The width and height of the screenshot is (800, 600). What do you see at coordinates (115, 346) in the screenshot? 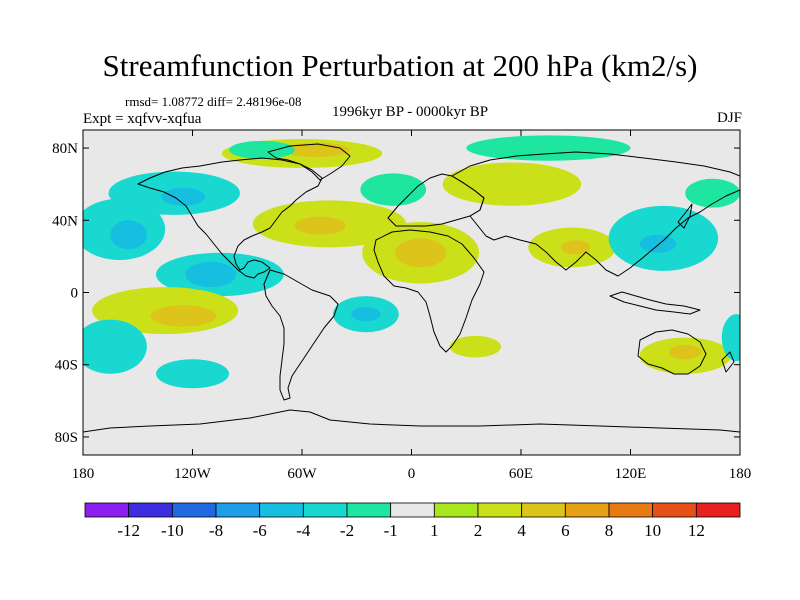
I see `anomaly-region-south-pacific-west-negative` at bounding box center [115, 346].